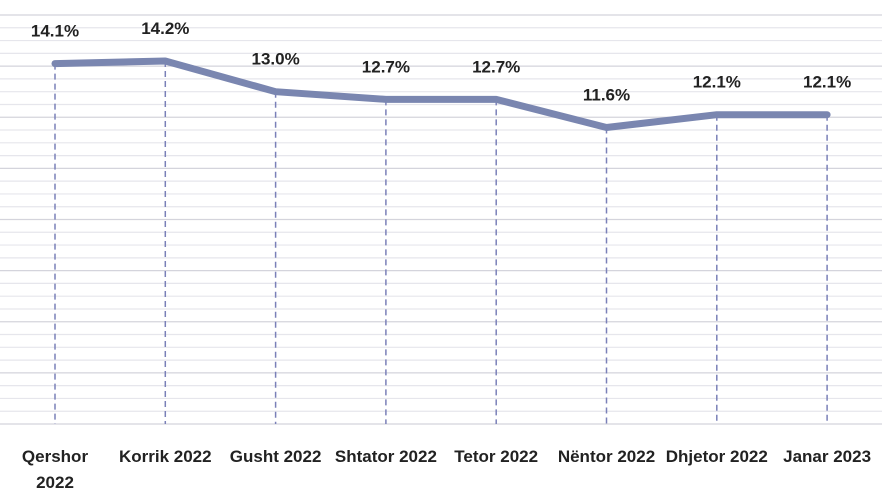  What do you see at coordinates (55, 31) in the screenshot?
I see `data-label: 14.1%` at bounding box center [55, 31].